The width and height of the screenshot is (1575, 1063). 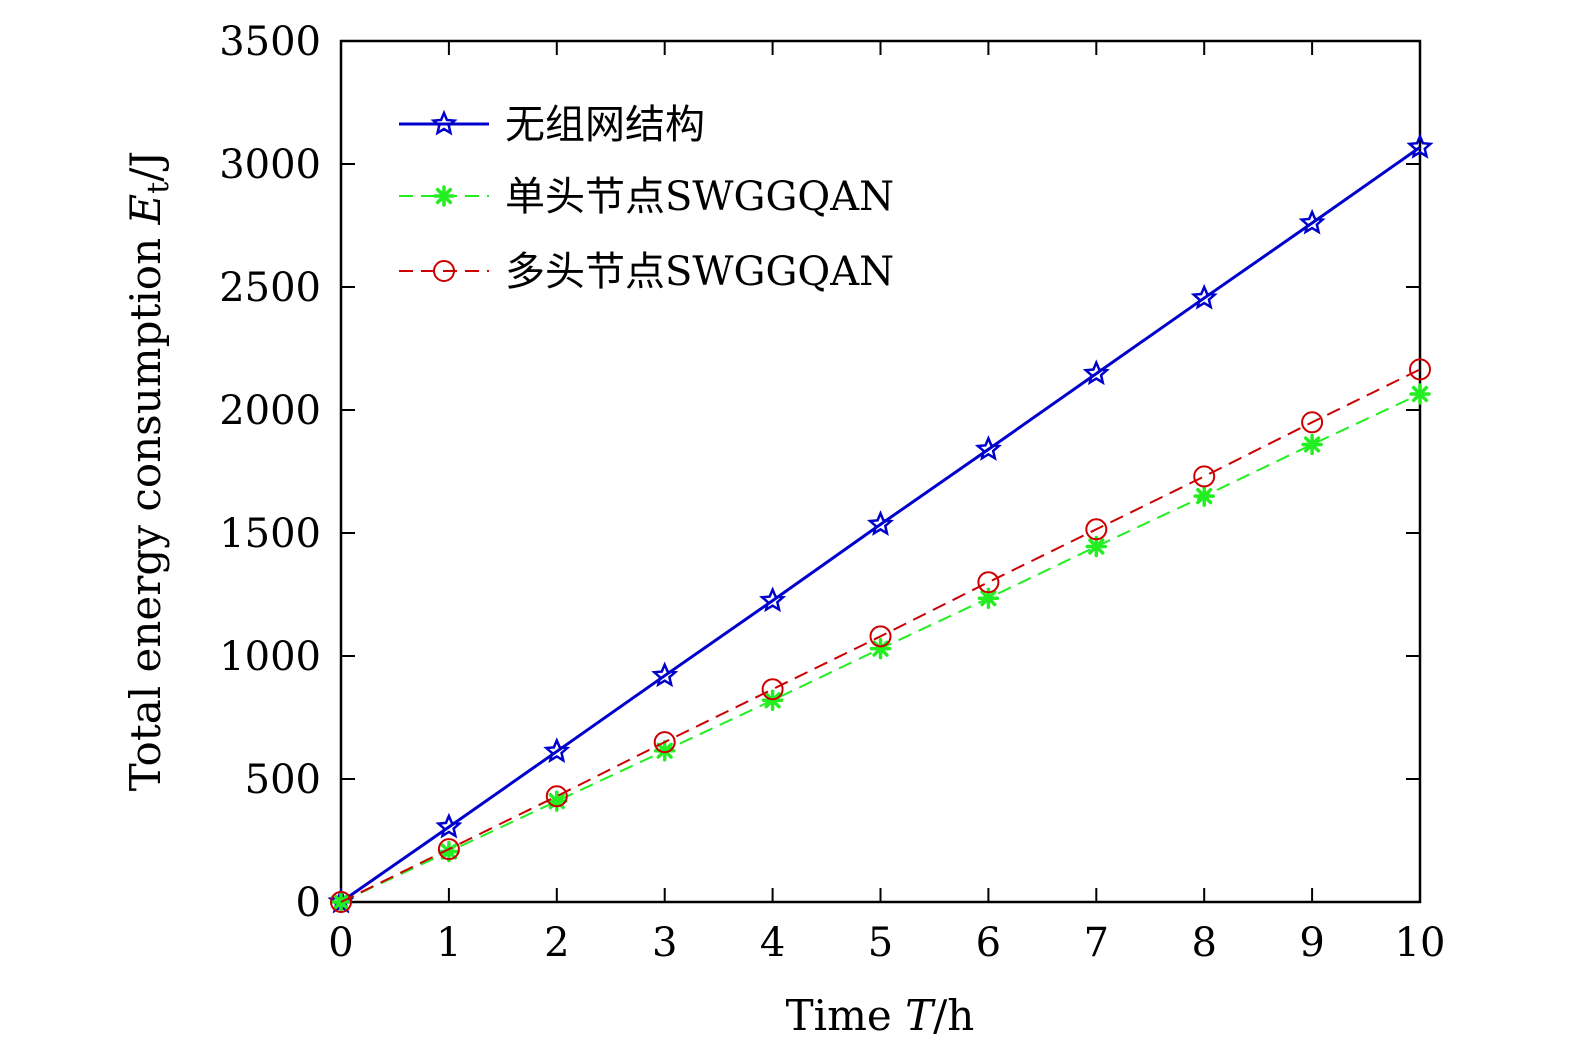 What do you see at coordinates (145, 166) in the screenshot?
I see `y-axis-label-unit: /J` at bounding box center [145, 166].